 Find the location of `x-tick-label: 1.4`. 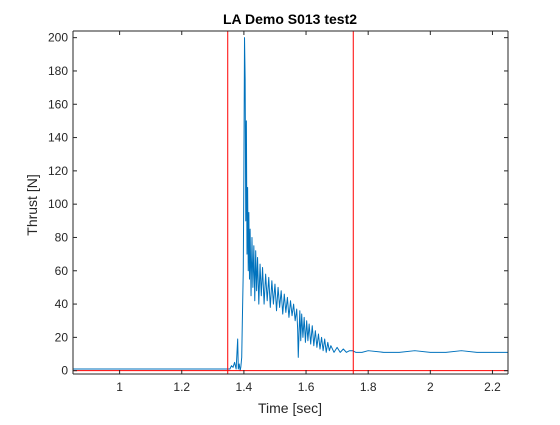

x-tick-label: 1.4 is located at coordinates (244, 387).